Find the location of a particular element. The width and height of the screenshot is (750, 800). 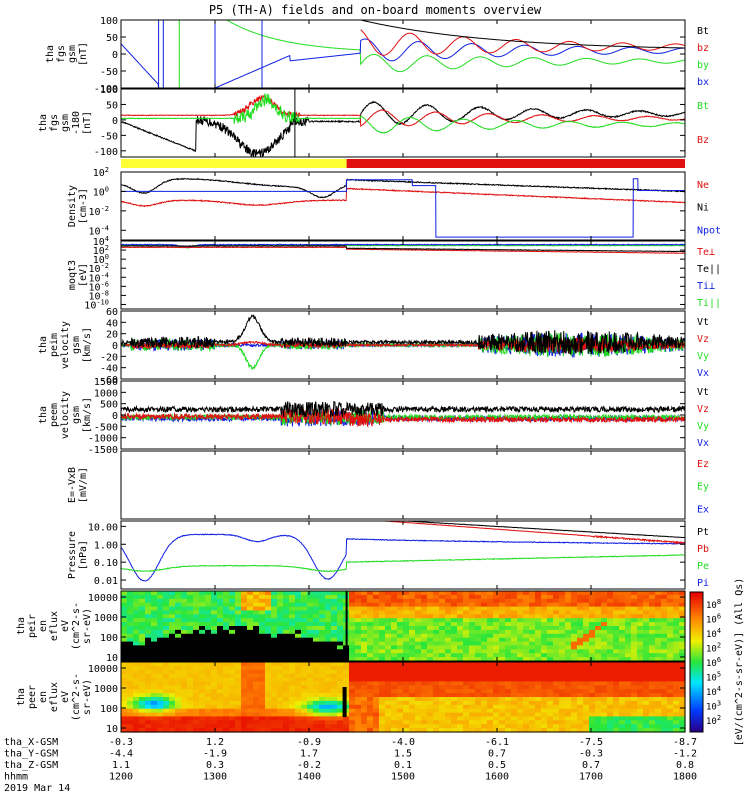

y-tick-label: 10⁻⁸ is located at coordinates (99, 295).